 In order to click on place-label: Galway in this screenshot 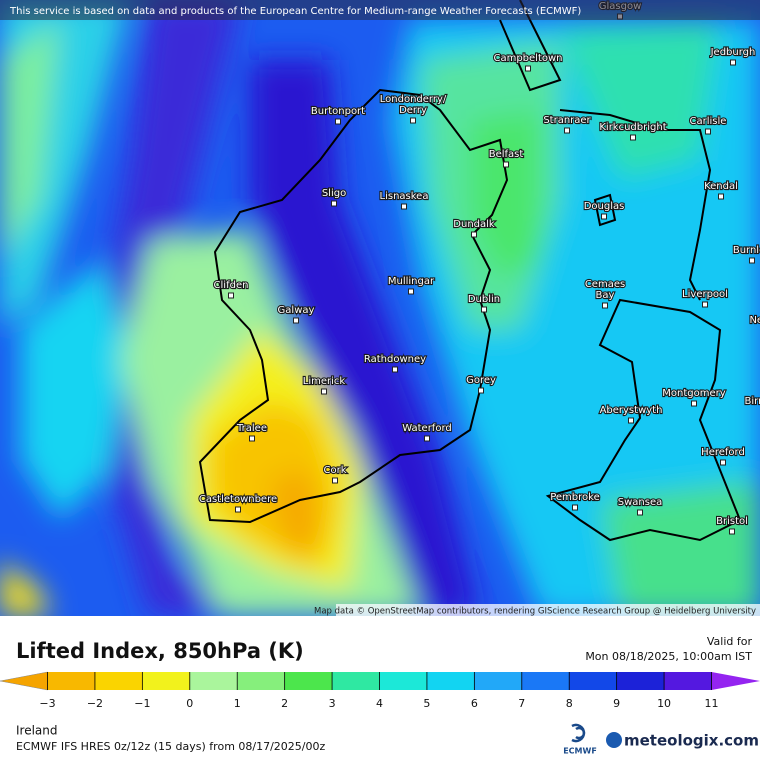, I will do `click(296, 310)`.